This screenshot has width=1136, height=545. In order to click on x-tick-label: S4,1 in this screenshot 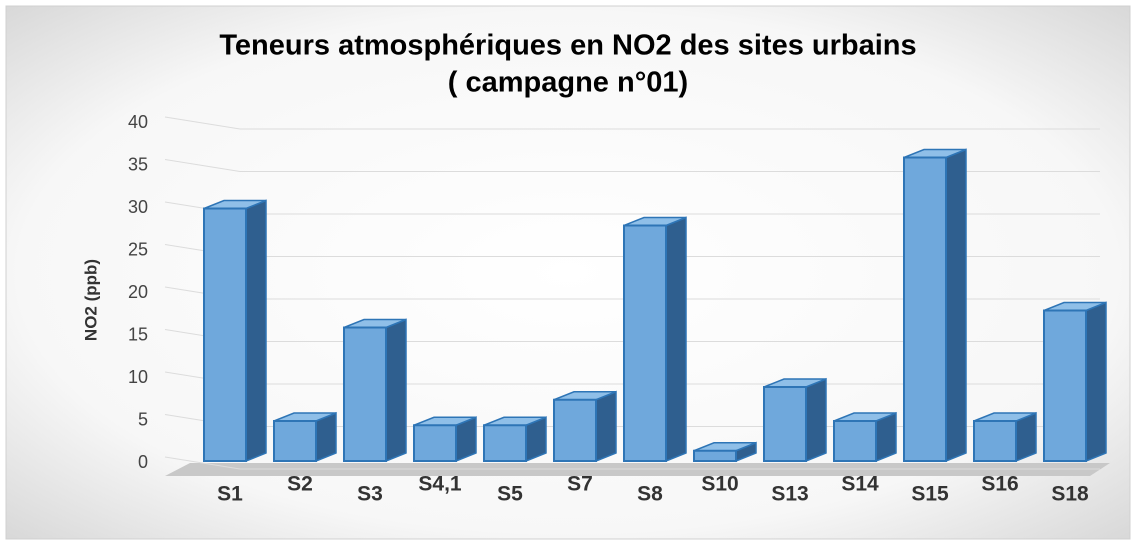, I will do `click(440, 484)`.